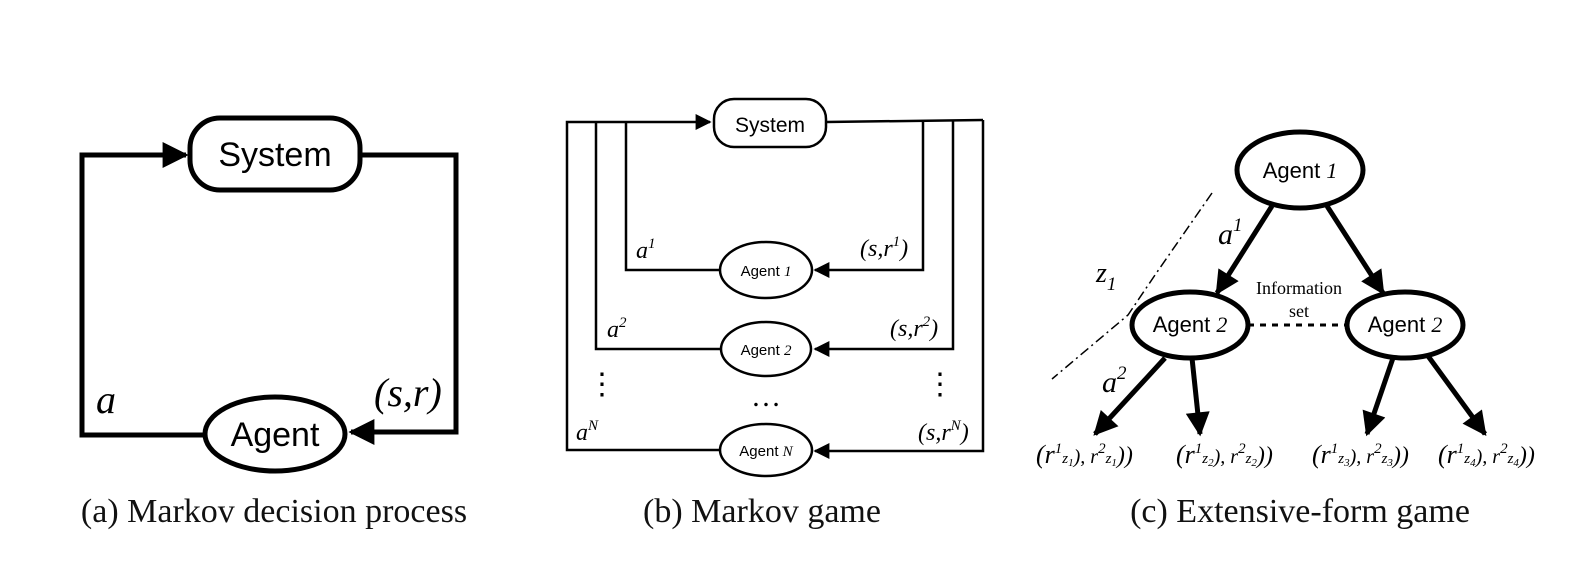  Describe the element at coordinates (1105, 276) in the screenshot. I see `efg-z1-label: z1` at that location.